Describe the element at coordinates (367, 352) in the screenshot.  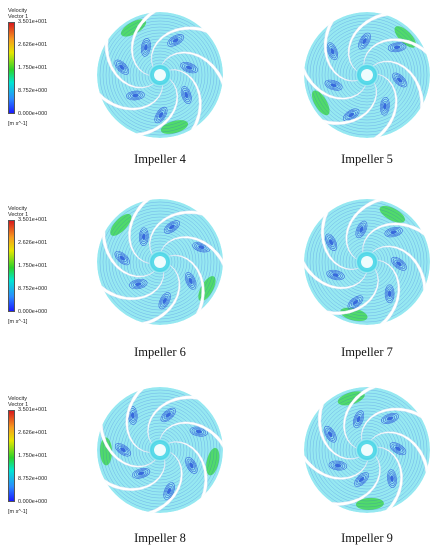
I see `caption-impeller-7: Impeller 7` at that location.